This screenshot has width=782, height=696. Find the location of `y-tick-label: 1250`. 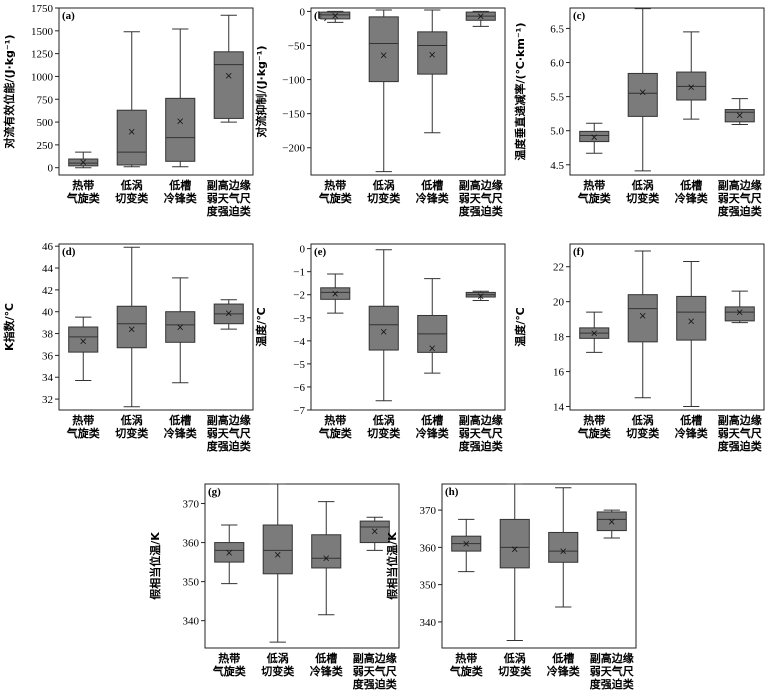

y-tick-label: 1250 is located at coordinates (42, 55).